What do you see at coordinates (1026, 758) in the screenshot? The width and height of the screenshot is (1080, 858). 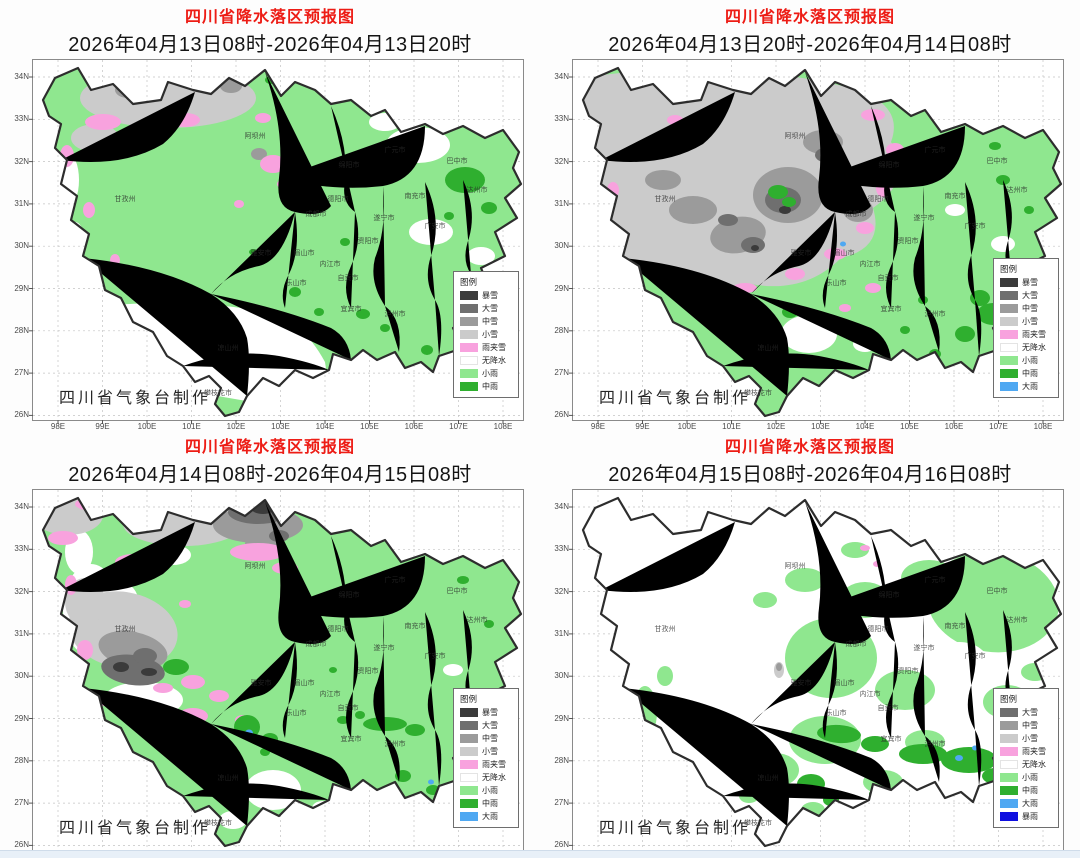 I see `map-legend: 图例 大雪 中雪 小雪 雨夹雪 无降水 小雨 中雨 大雨 暴雨` at bounding box center [1026, 758].